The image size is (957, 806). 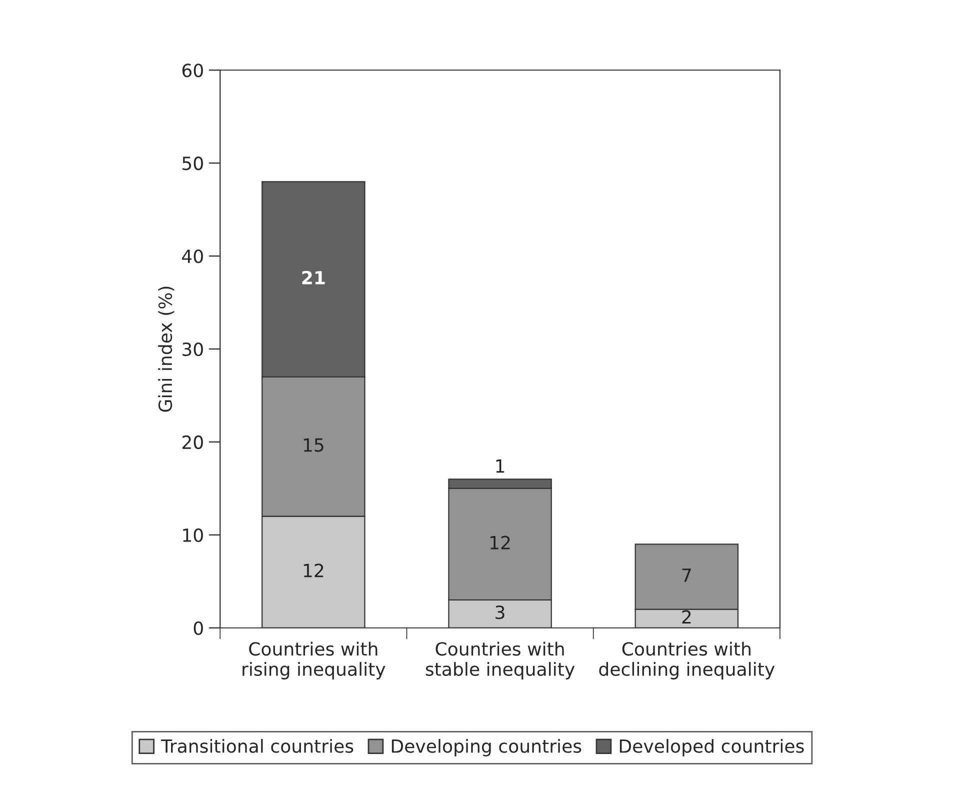 What do you see at coordinates (487, 747) in the screenshot?
I see `legend-label: Developing countries` at bounding box center [487, 747].